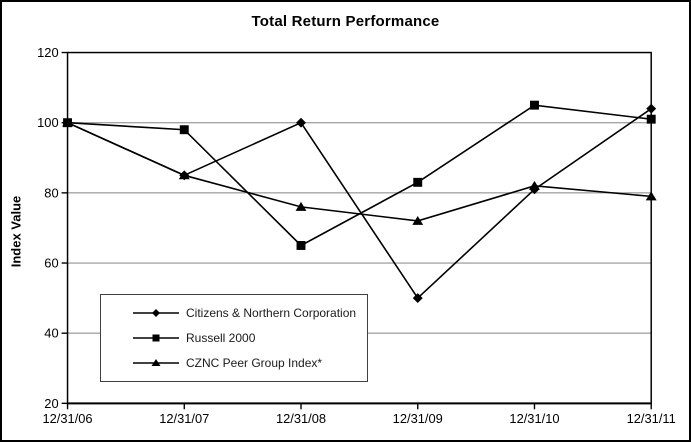 The height and width of the screenshot is (442, 691). Describe the element at coordinates (47, 52) in the screenshot. I see `y-tick-label: 120` at that location.